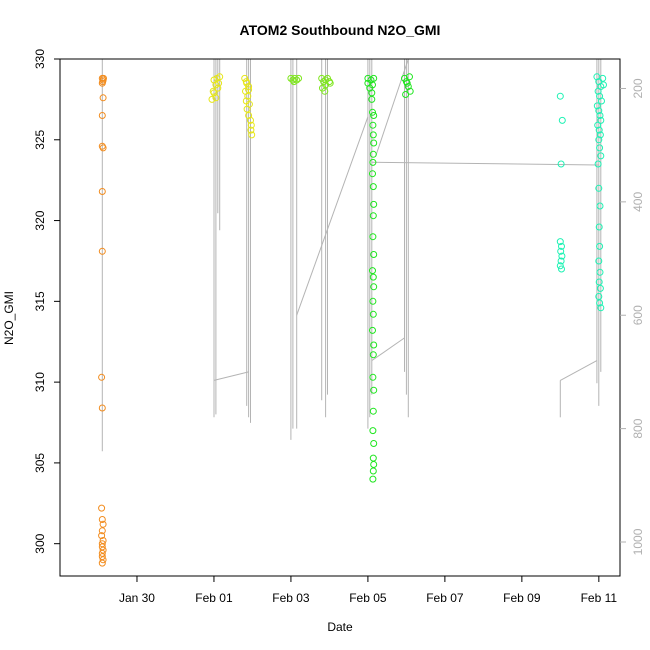 This screenshot has width=650, height=650. What do you see at coordinates (40, 139) in the screenshot?
I see `y-tick-label: 325` at bounding box center [40, 139].